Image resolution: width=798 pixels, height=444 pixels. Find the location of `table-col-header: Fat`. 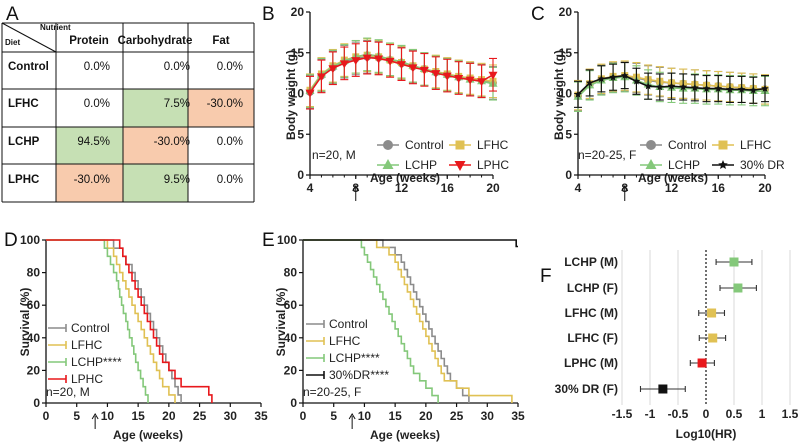

table-col-header: Fat is located at coordinates (220, 41).